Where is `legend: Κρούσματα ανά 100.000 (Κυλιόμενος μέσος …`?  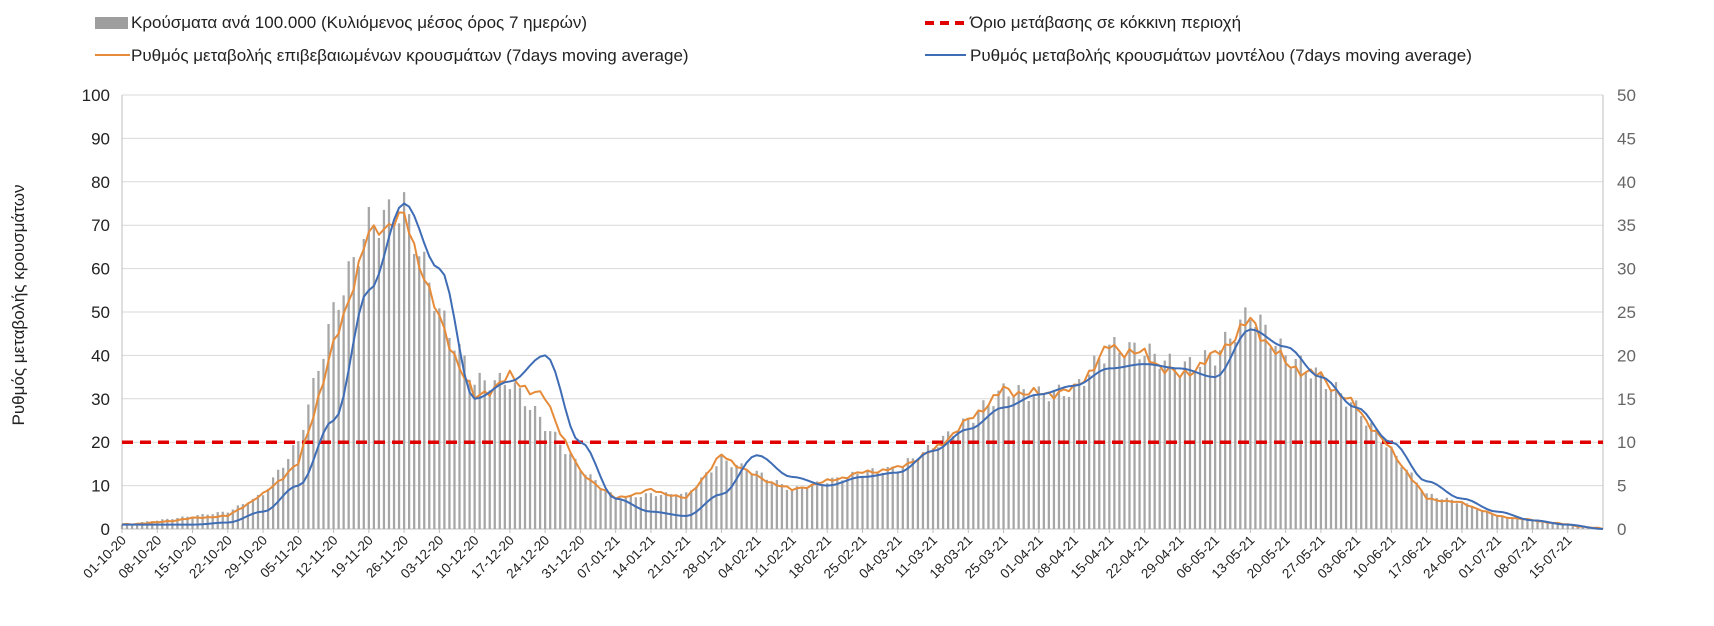 legend: Κρούσματα ανά 100.000 (Κυλιόμενος μέσος … is located at coordinates (783, 39).